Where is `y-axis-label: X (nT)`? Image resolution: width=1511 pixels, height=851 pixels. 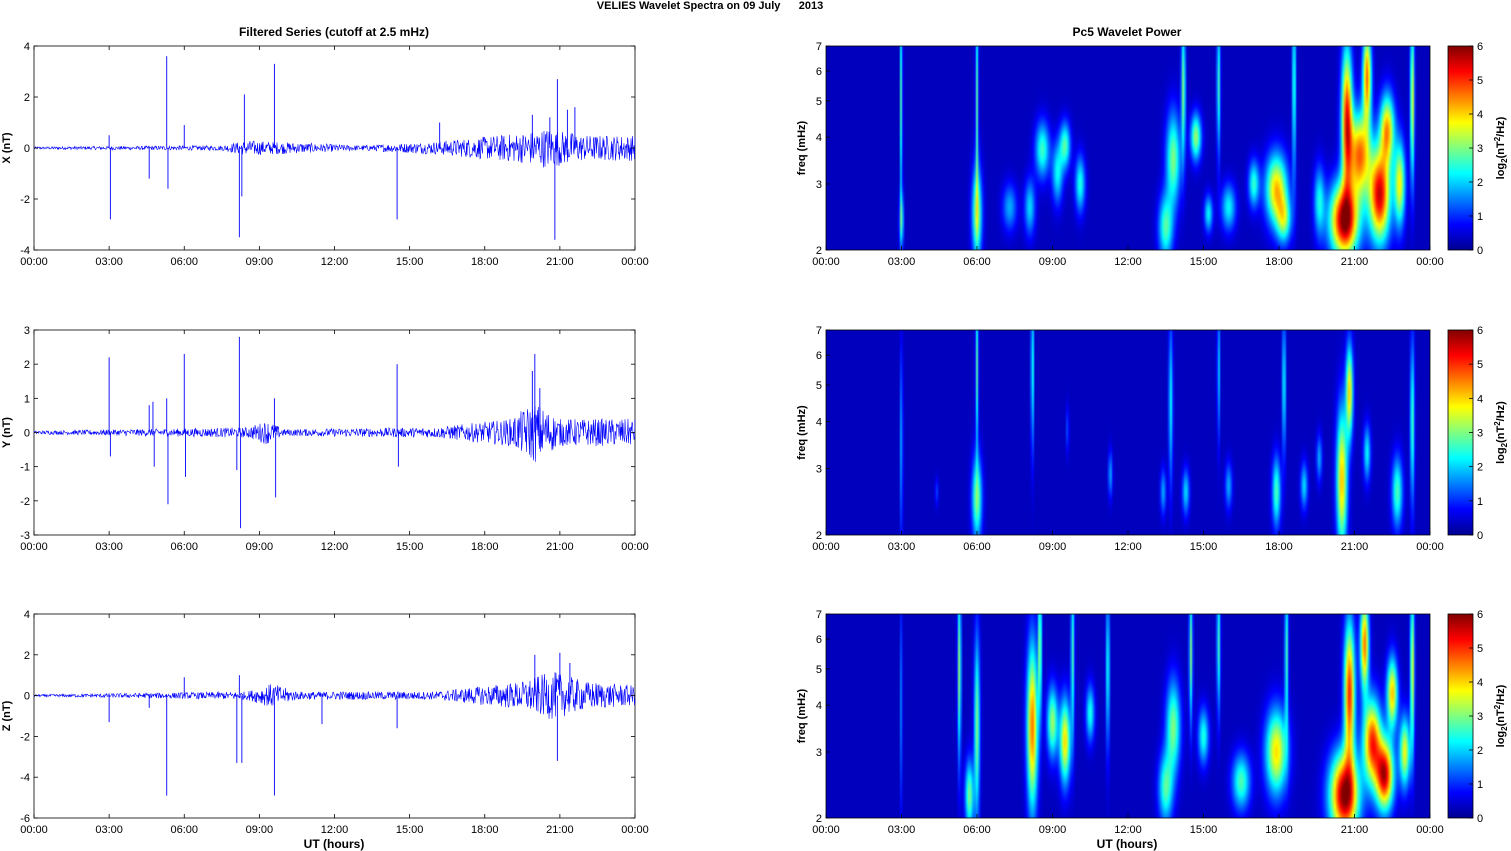
y-axis-label: X (nT) is located at coordinates (7, 147).